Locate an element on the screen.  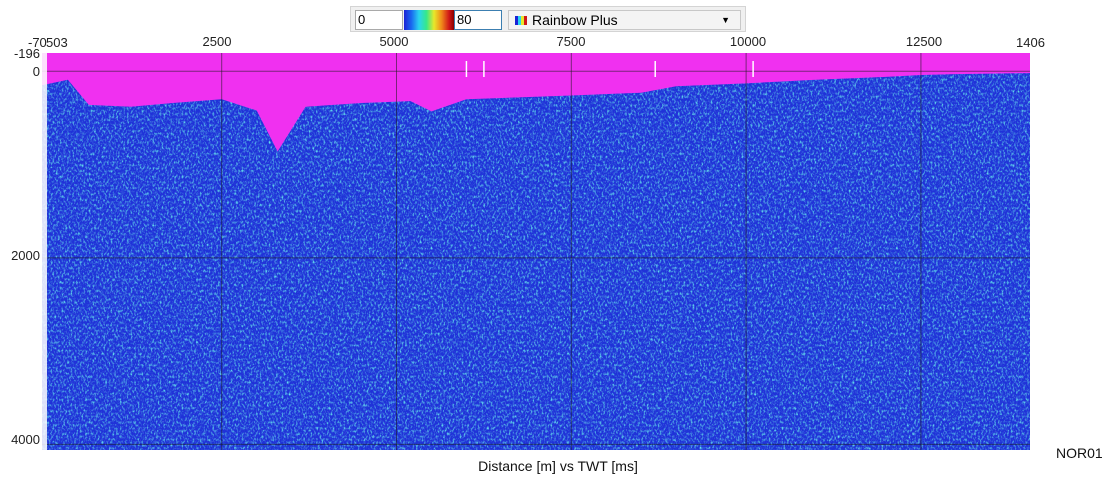
color-ramp is located at coordinates (429, 20).